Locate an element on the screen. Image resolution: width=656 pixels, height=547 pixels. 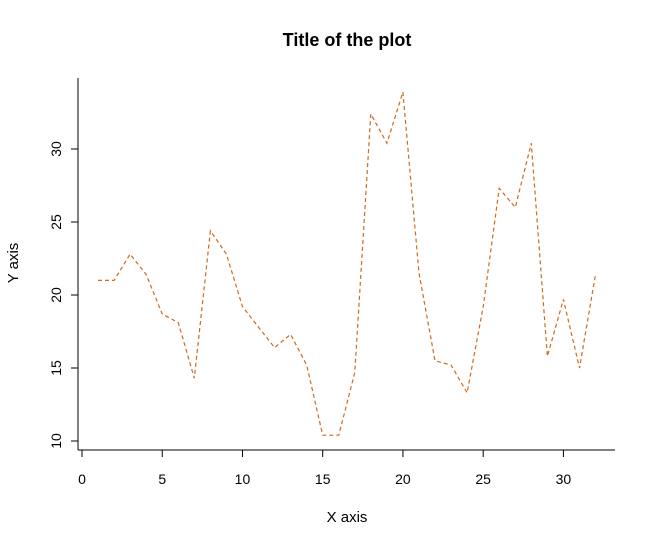
x-tick-label: 15 is located at coordinates (323, 479).